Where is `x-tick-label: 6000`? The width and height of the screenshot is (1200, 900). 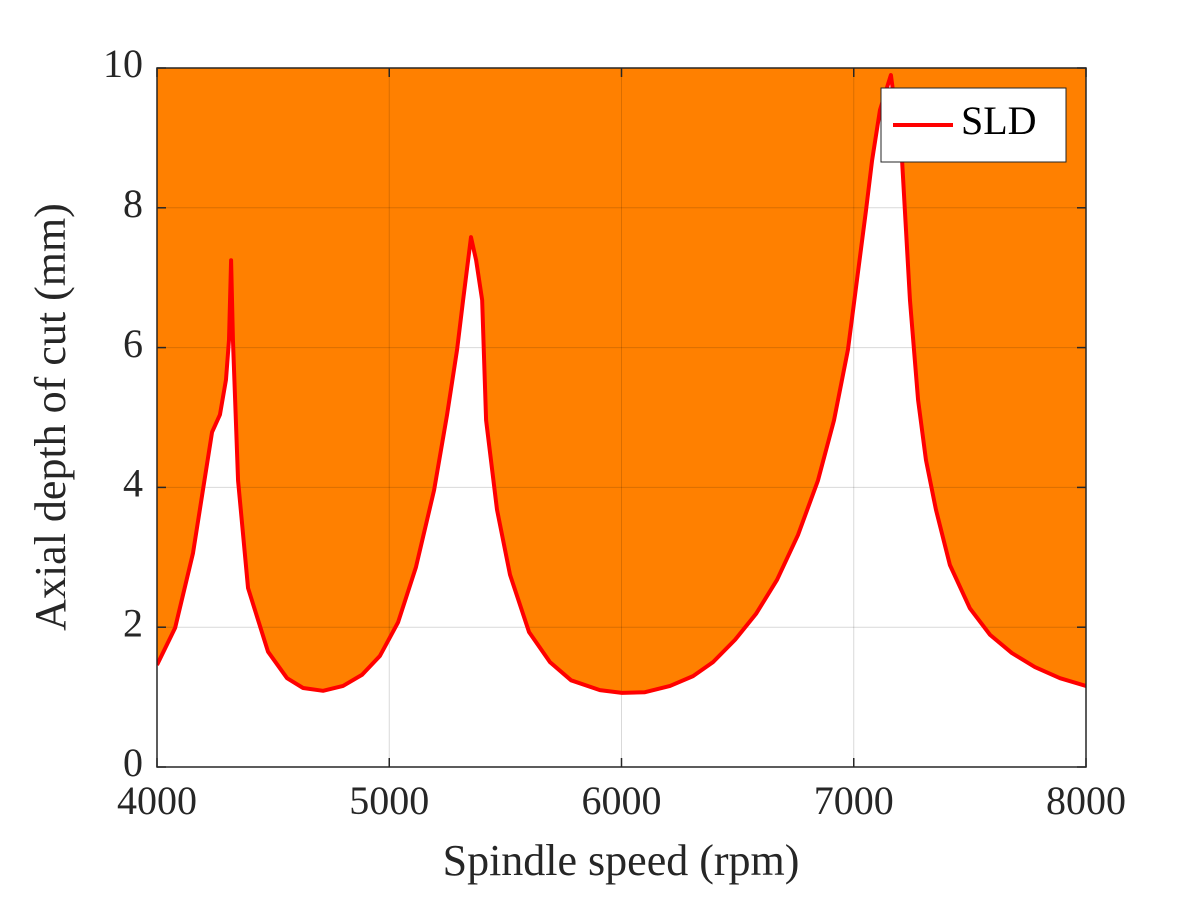
x-tick-label: 6000 is located at coordinates (622, 800).